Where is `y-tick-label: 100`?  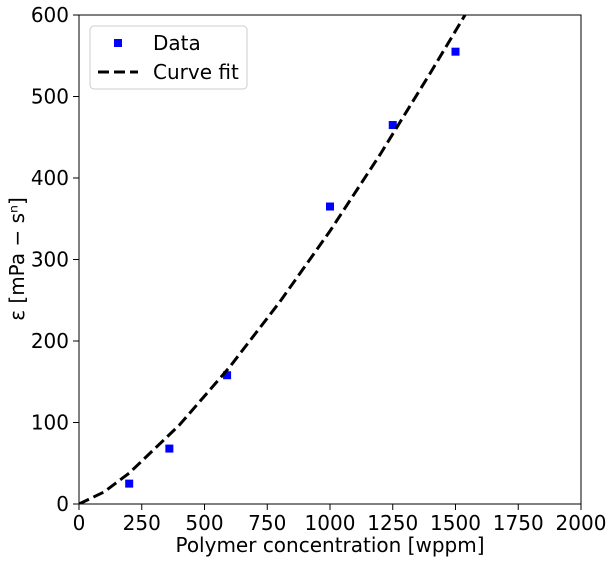 y-tick-label: 100 is located at coordinates (50, 423).